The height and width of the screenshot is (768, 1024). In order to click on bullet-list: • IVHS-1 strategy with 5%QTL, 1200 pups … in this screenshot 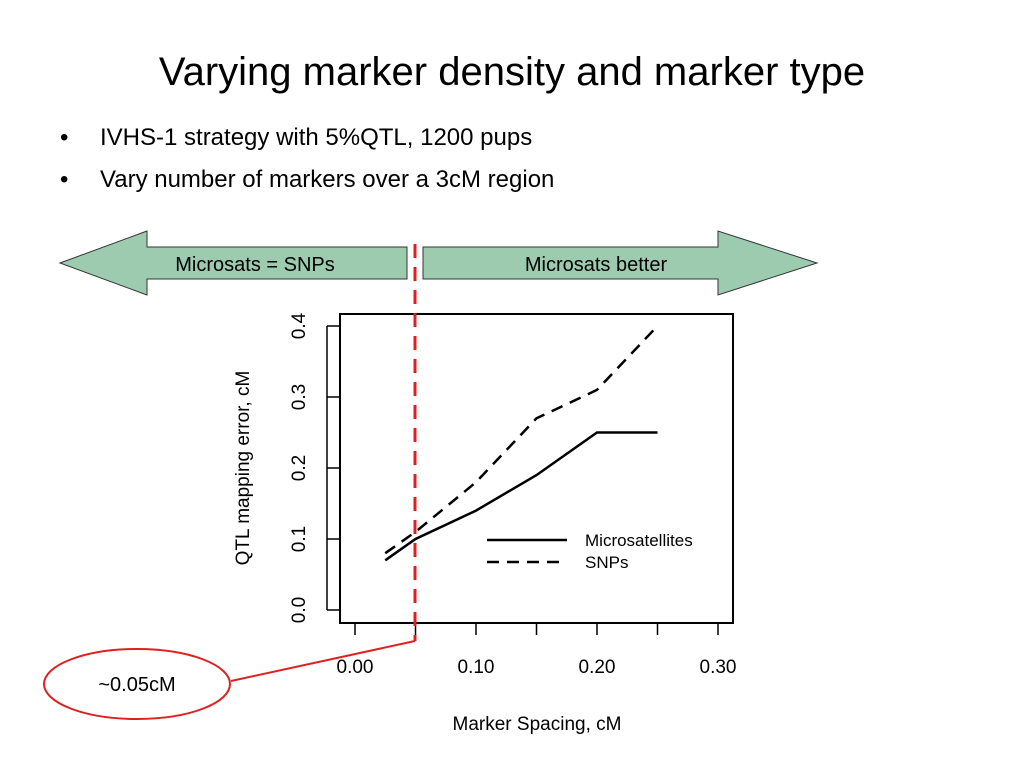, I will do `click(307, 166)`.